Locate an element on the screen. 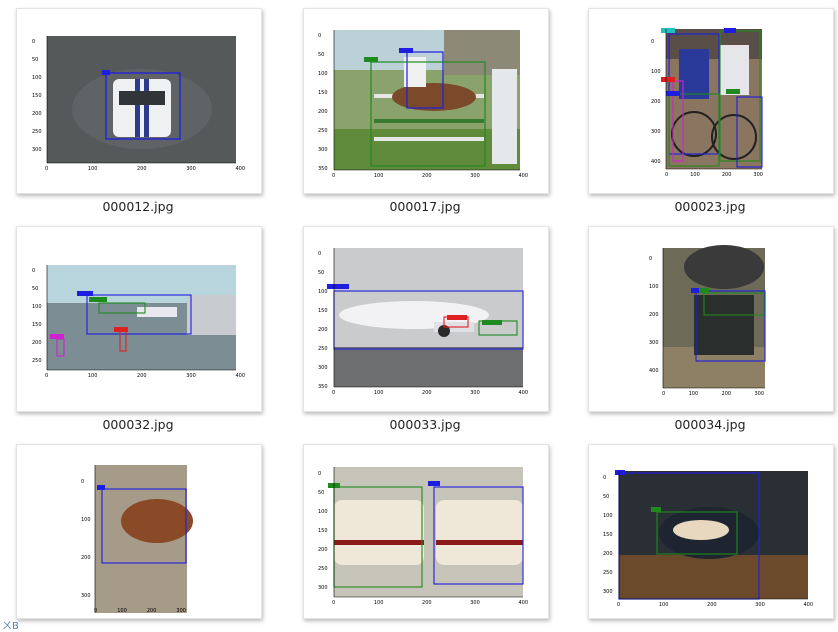 This screenshot has height=632, width=838. partial-status-text: ㄨB is located at coordinates (10, 626).